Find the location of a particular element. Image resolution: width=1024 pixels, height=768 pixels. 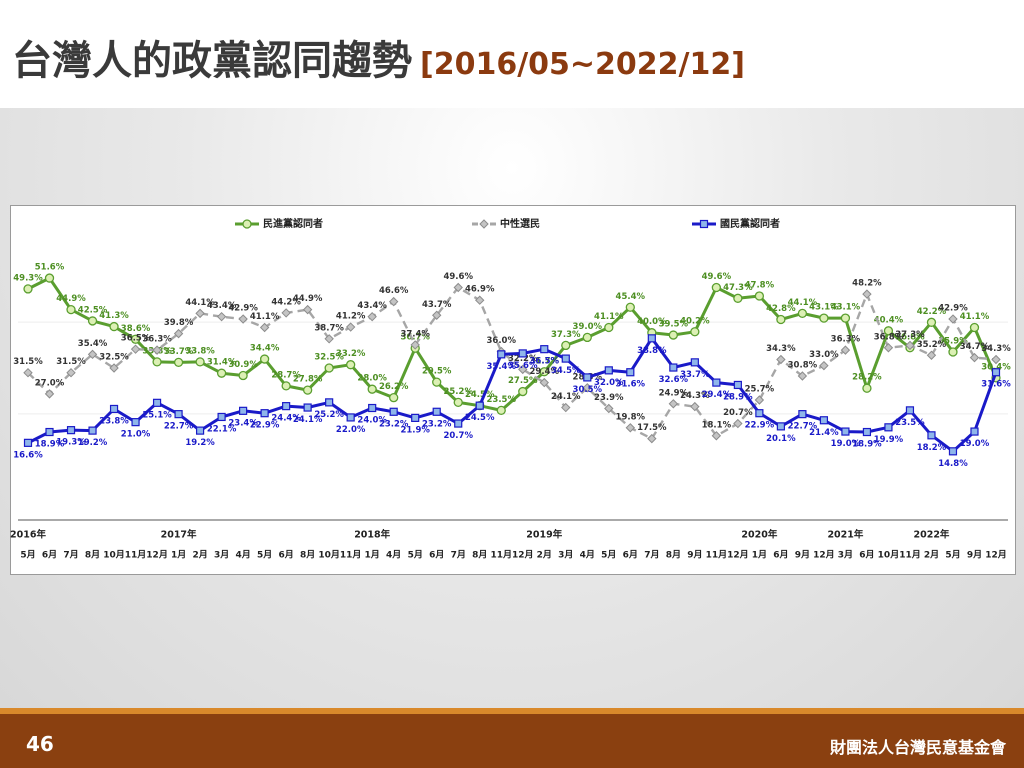

data-label: 42.5% is located at coordinates (93, 310).